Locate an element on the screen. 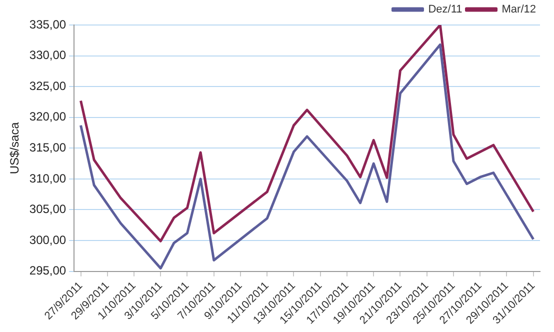  y-axis-title: US$/saca is located at coordinates (15, 148).